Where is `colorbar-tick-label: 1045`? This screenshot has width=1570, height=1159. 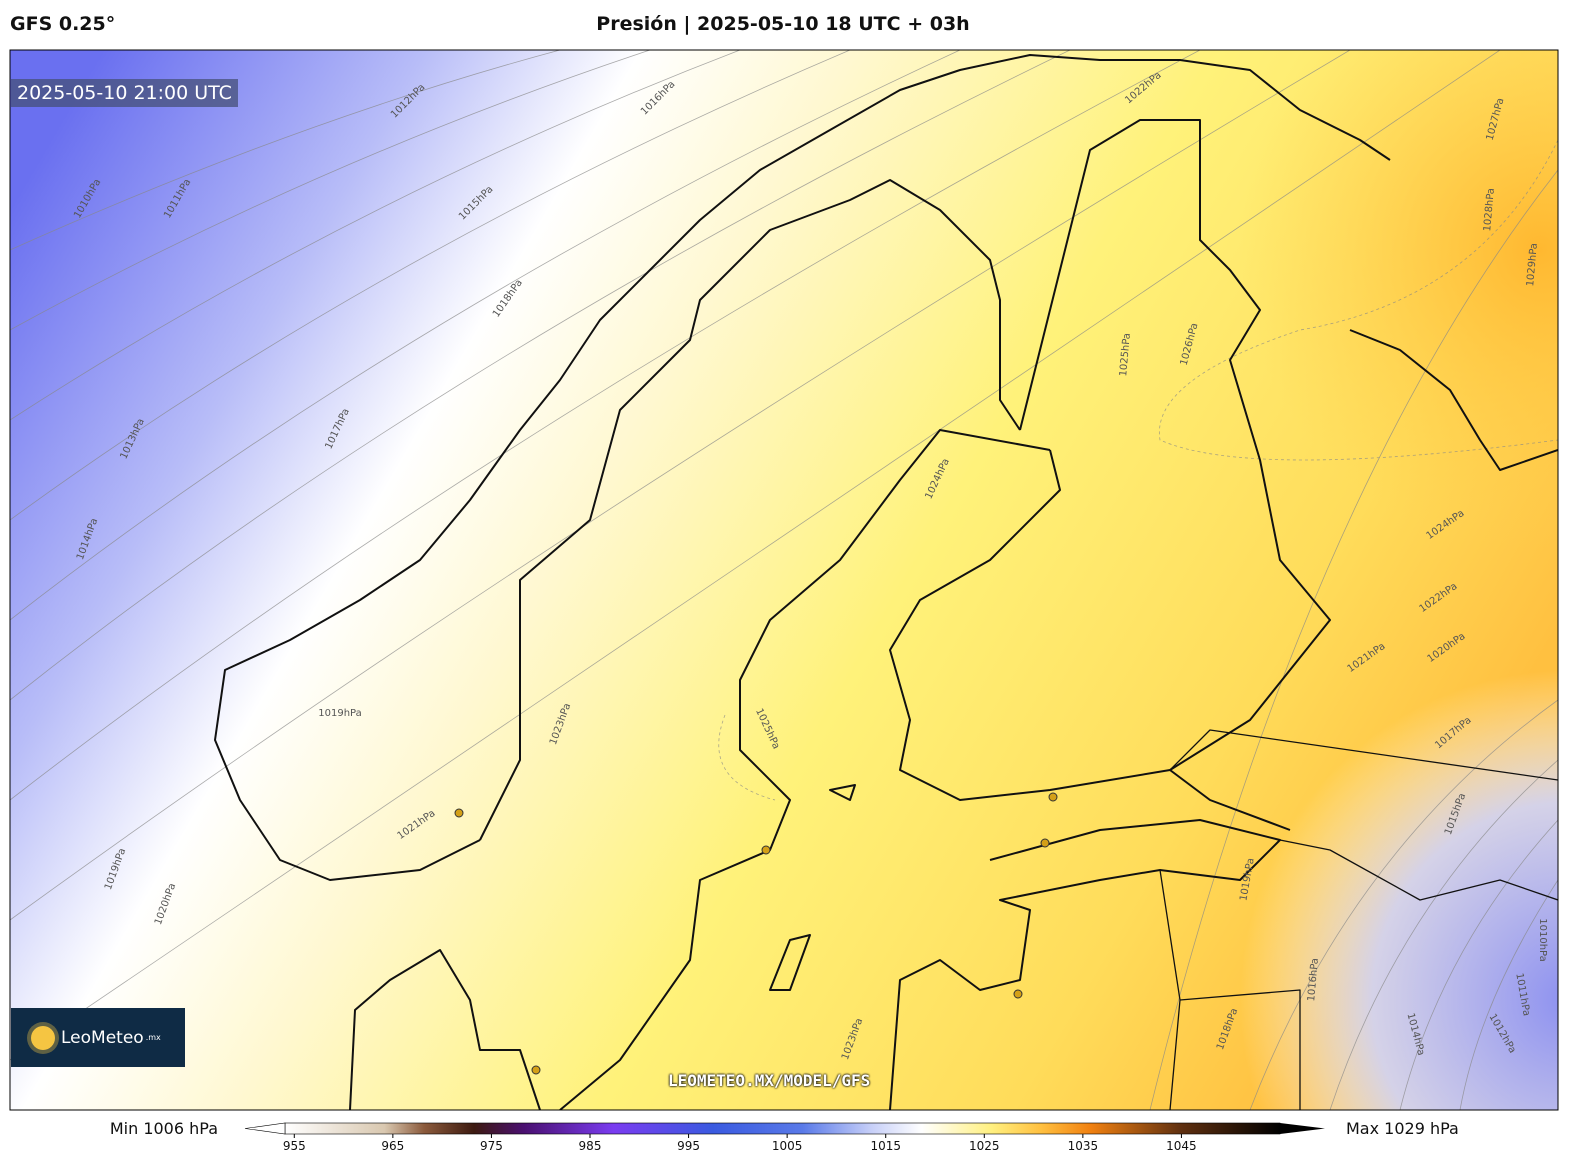 colorbar-tick-label: 1045 is located at coordinates (1181, 1146).